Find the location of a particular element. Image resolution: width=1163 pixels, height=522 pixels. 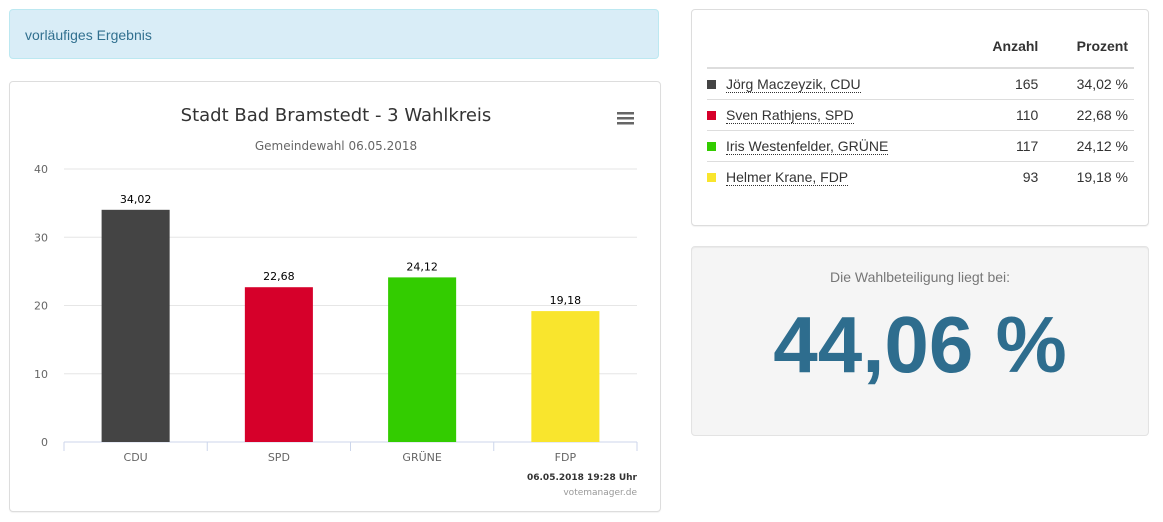

y-tick-label: 20 is located at coordinates (41, 306).